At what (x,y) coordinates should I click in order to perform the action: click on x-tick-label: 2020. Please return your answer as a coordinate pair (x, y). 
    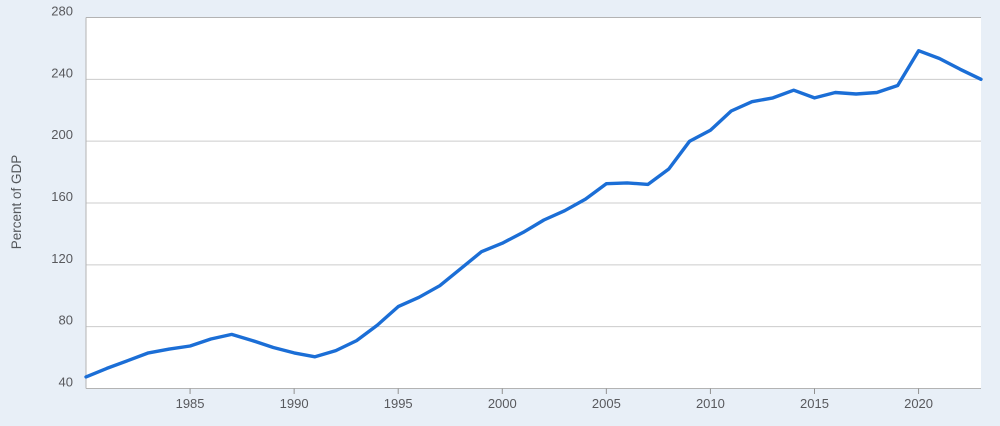
    Looking at the image, I should click on (918, 403).